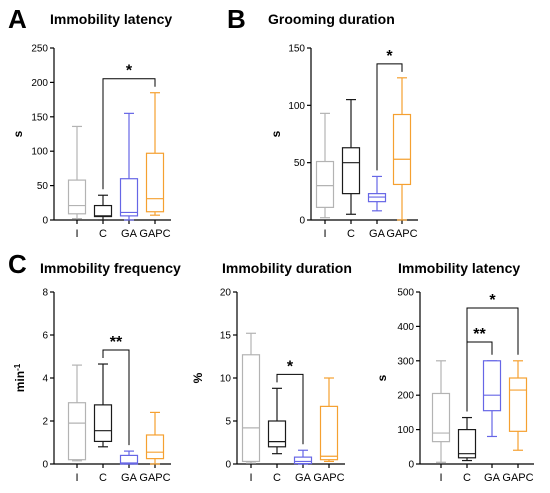  What do you see at coordinates (405, 361) in the screenshot?
I see `y-tick-label: 300` at bounding box center [405, 361].